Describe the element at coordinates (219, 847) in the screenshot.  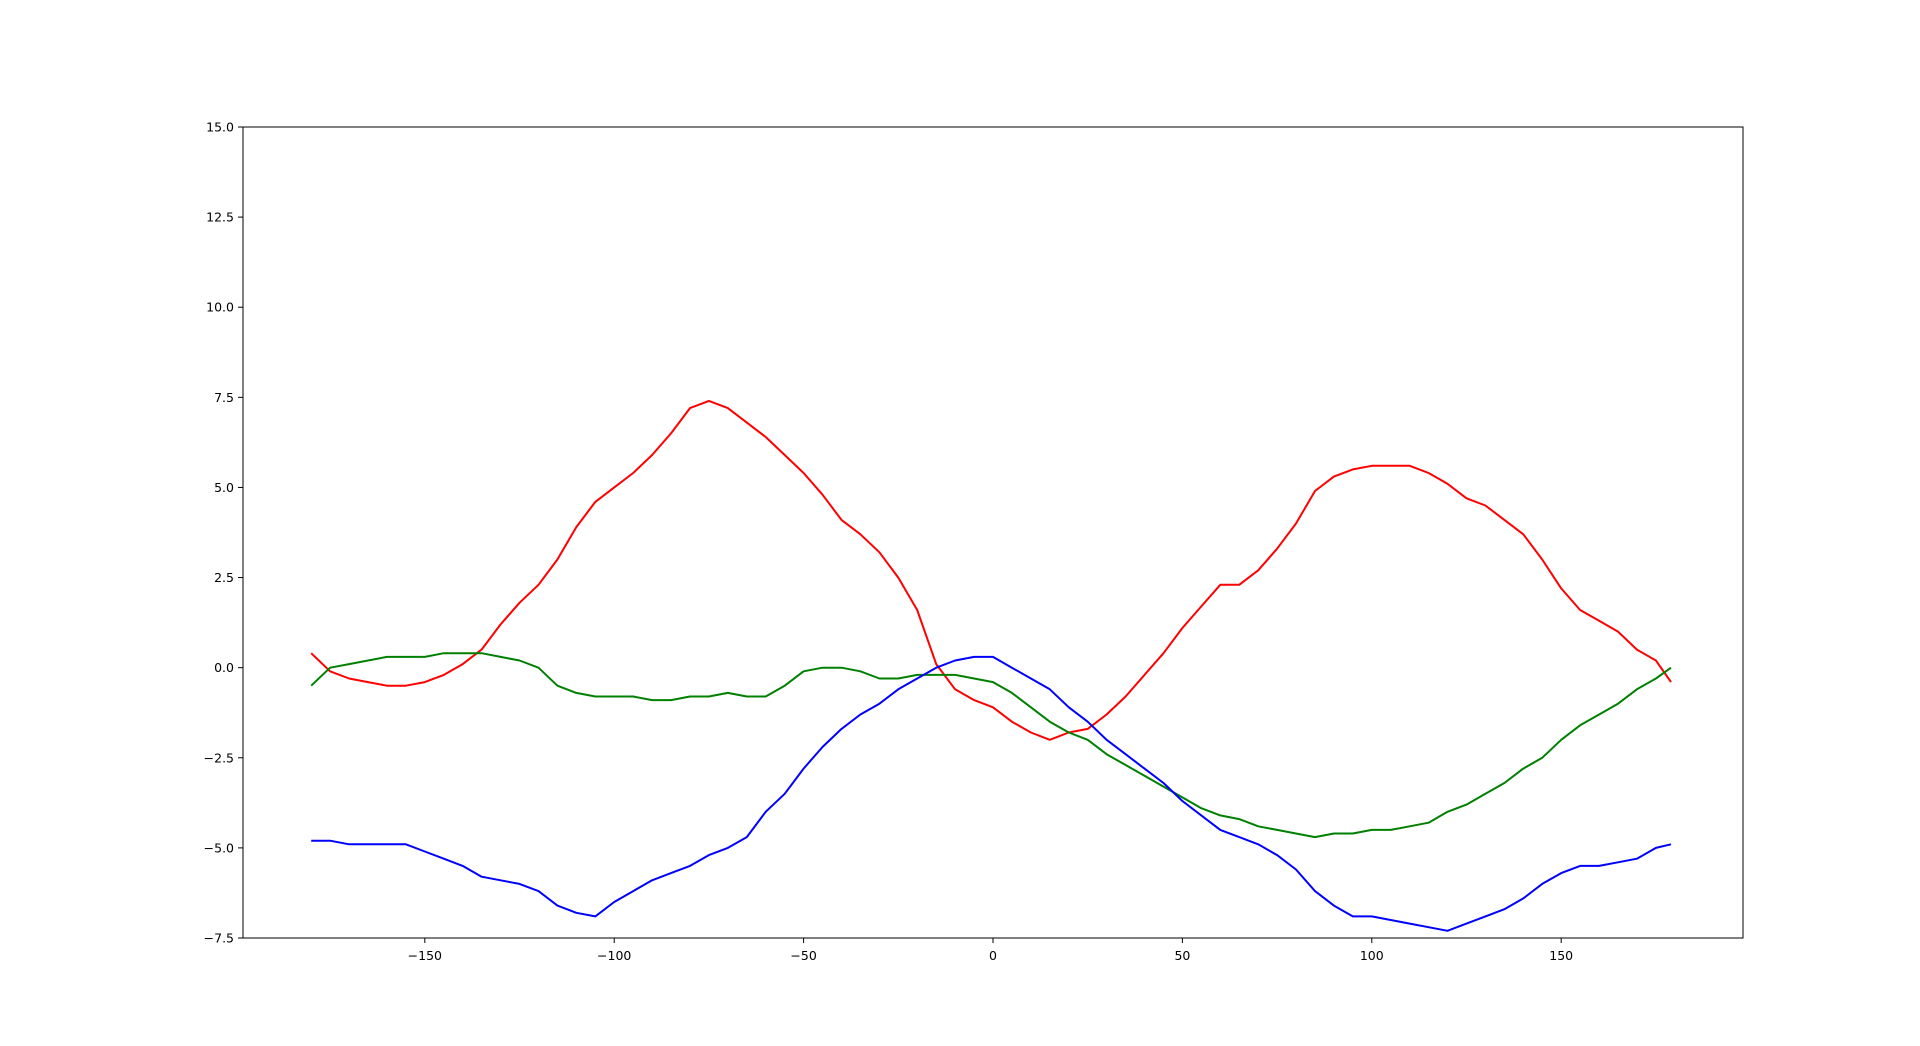
I see `y-tick-label: −5.0` at that location.